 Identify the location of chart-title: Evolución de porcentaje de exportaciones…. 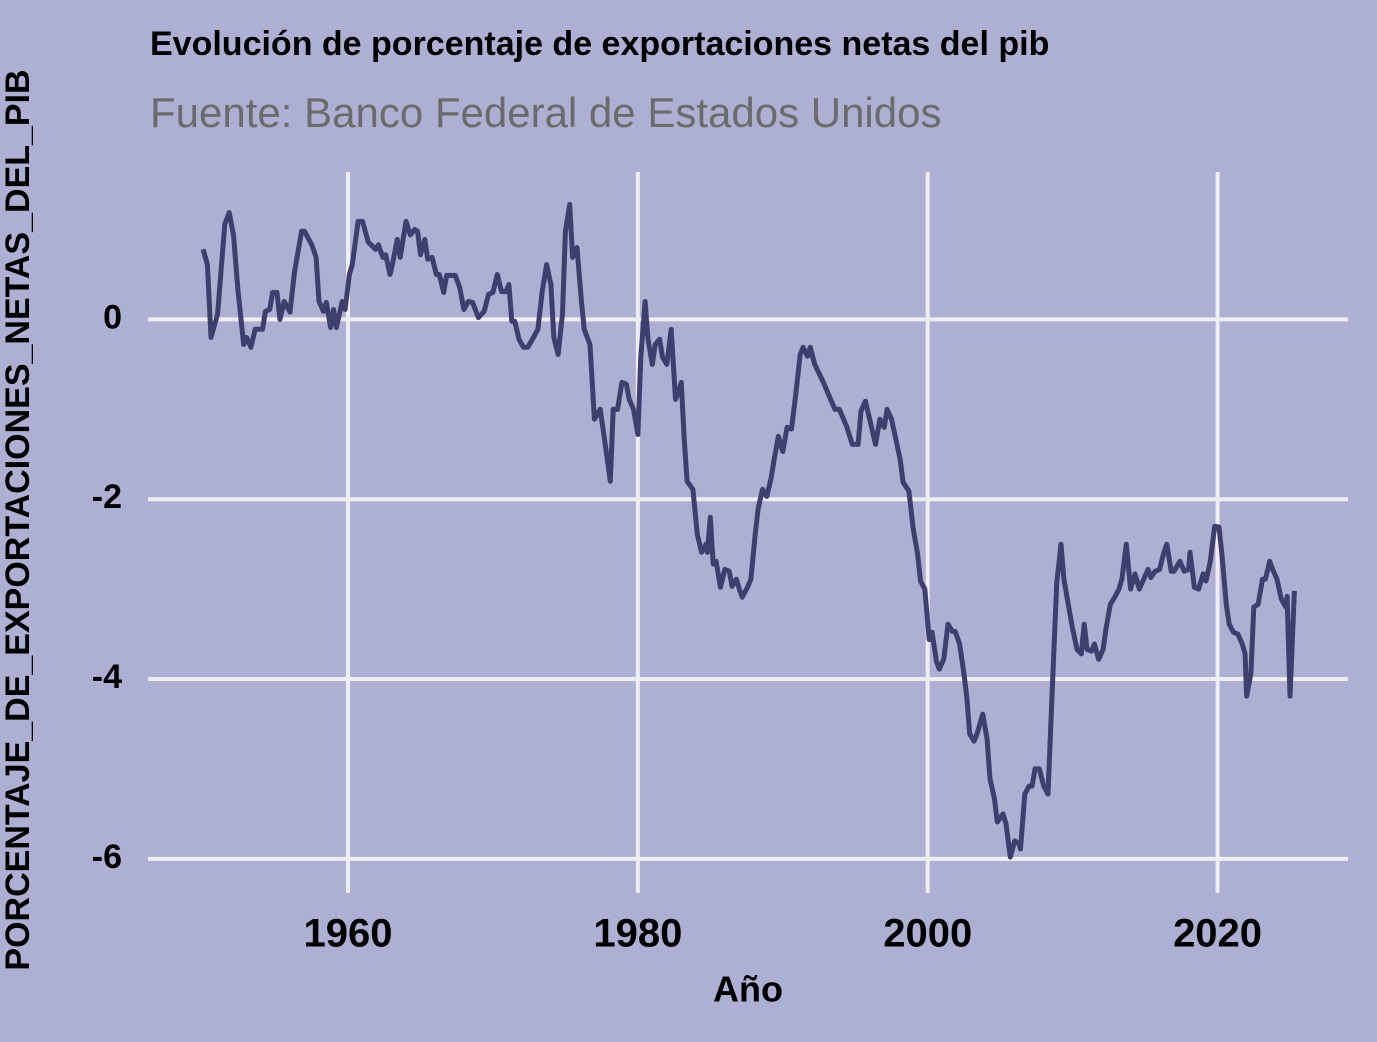
(599, 44).